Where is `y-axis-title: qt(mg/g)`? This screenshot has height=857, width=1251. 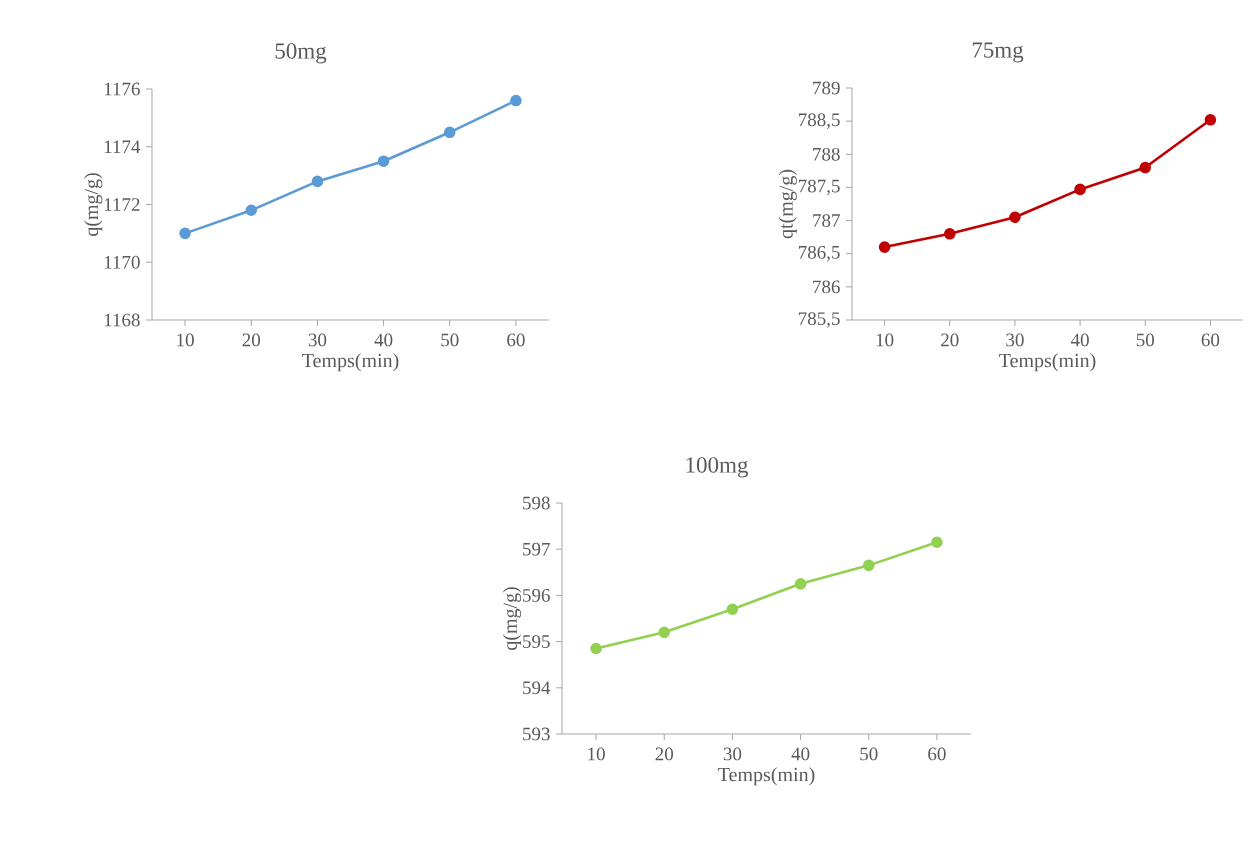
y-axis-title: qt(mg/g) is located at coordinates (787, 204).